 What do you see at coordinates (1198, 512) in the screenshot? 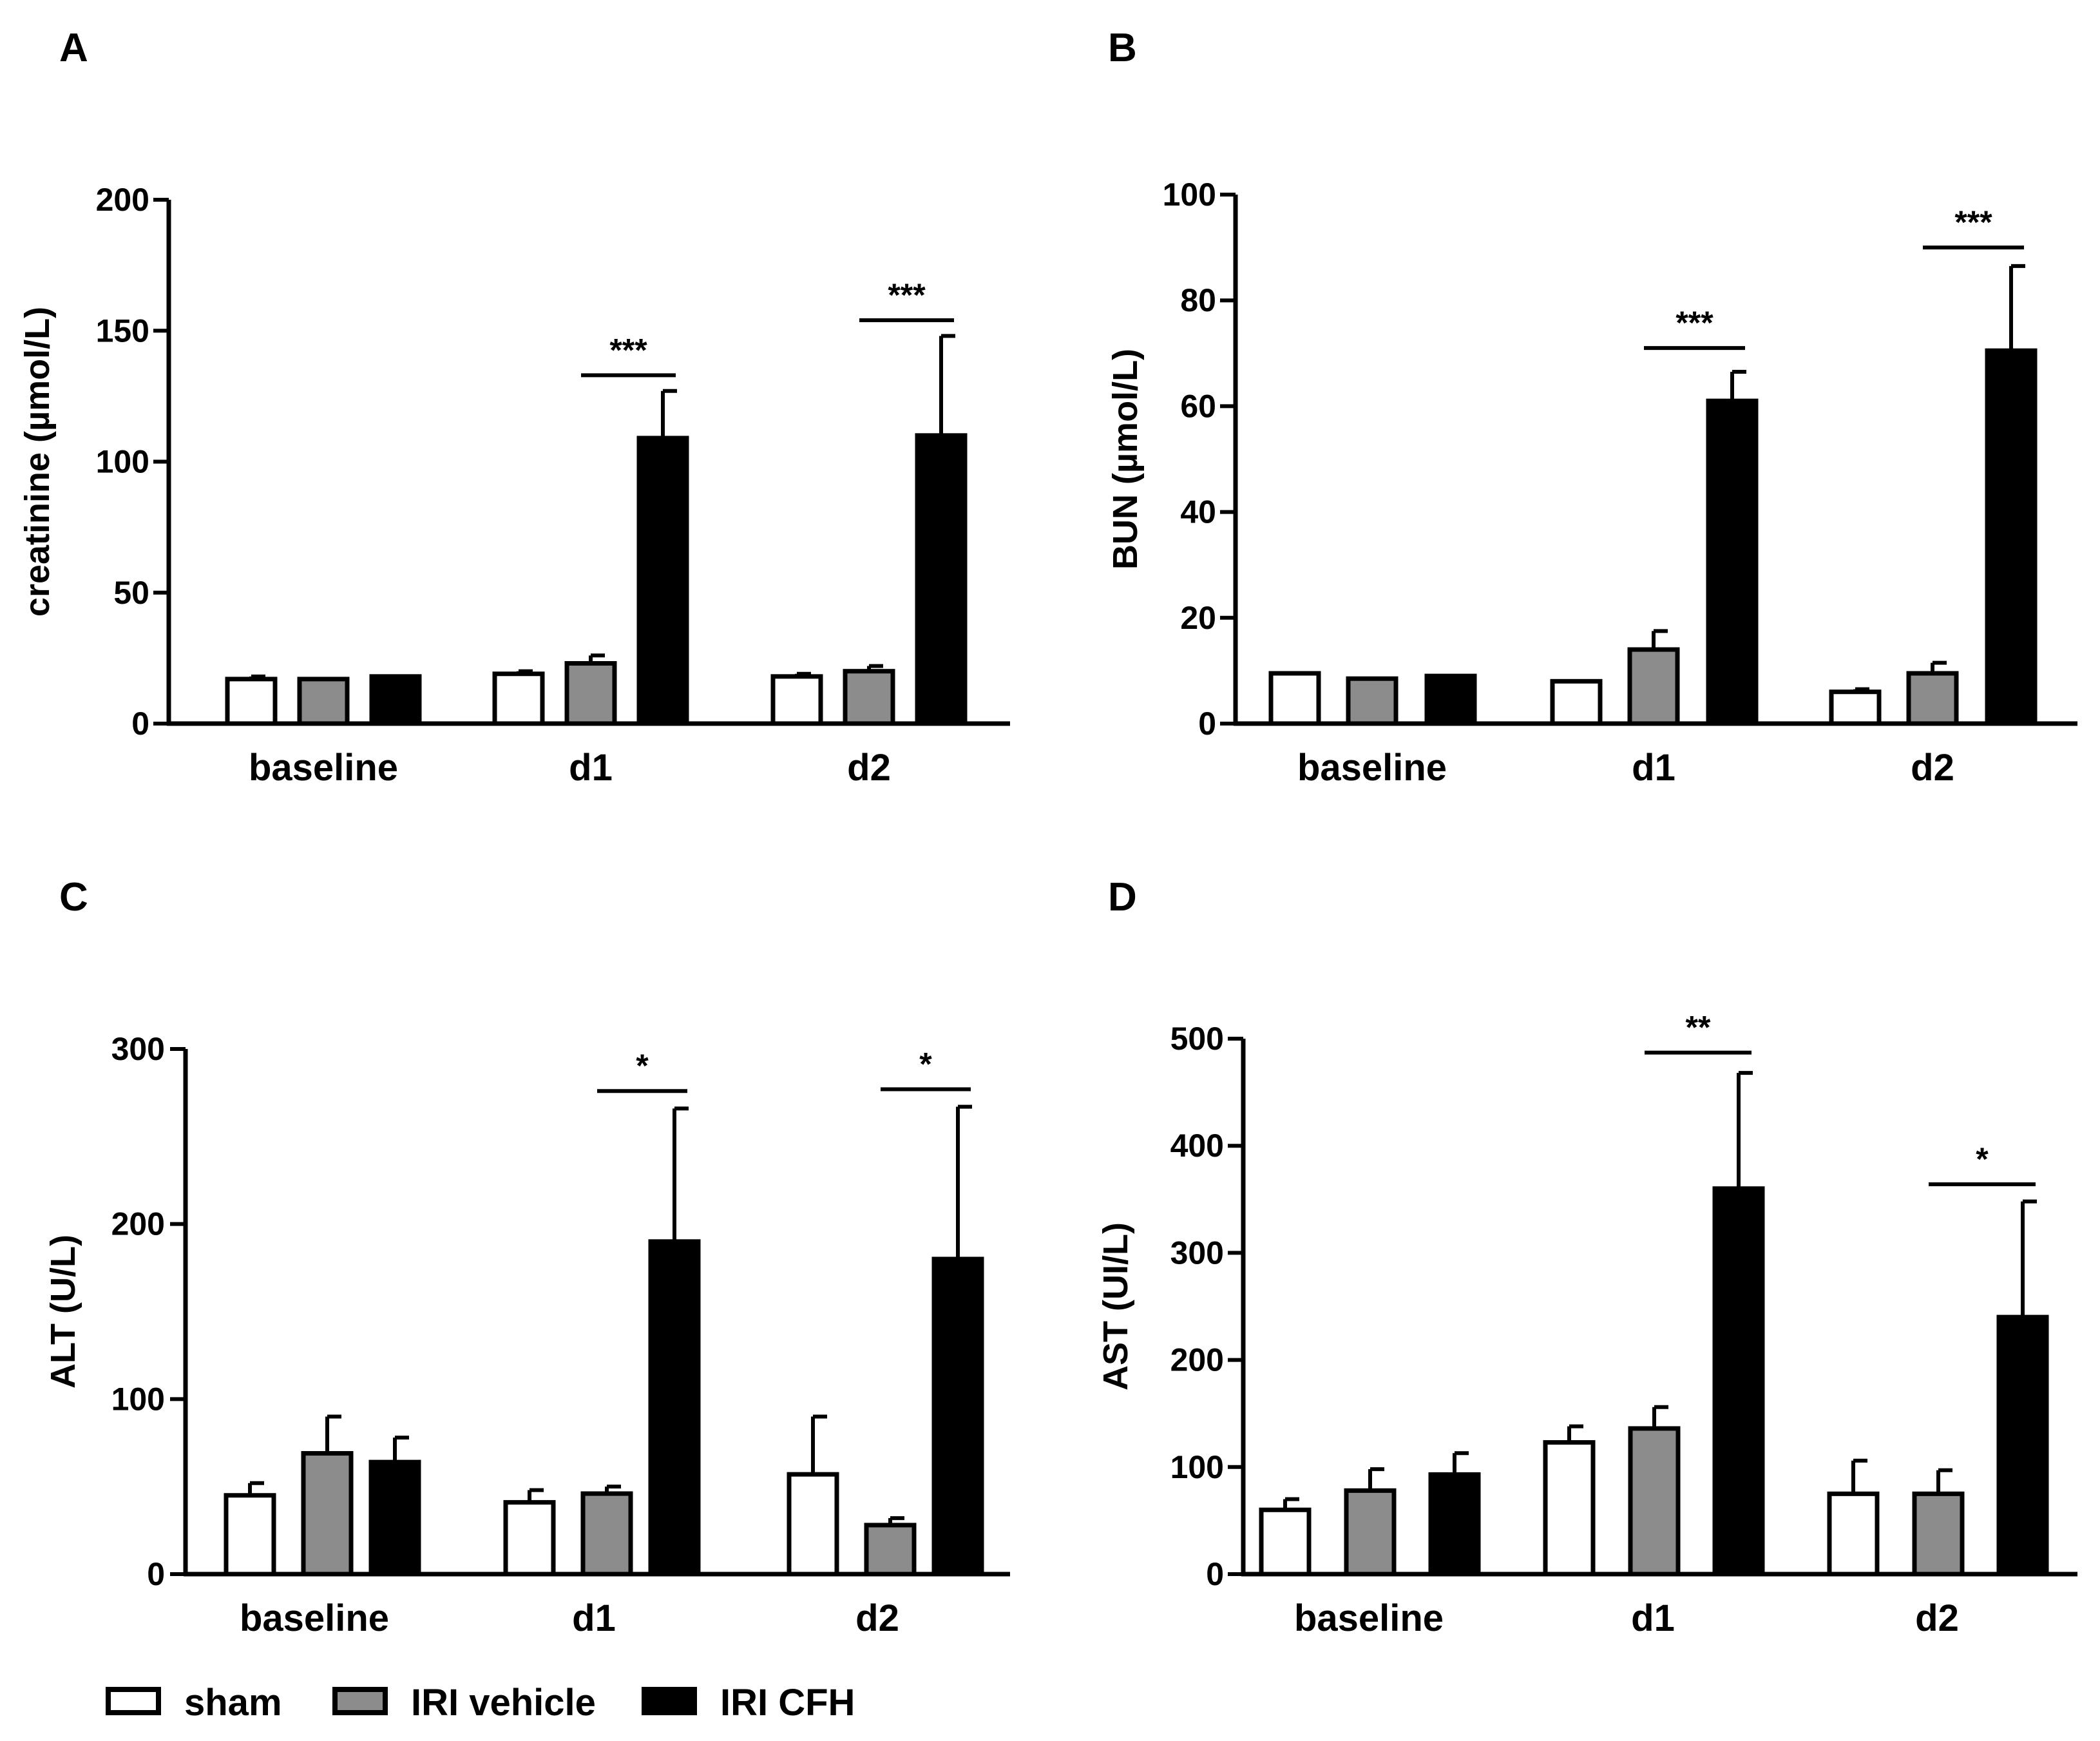
I see `y-tick-label: 40` at bounding box center [1198, 512].